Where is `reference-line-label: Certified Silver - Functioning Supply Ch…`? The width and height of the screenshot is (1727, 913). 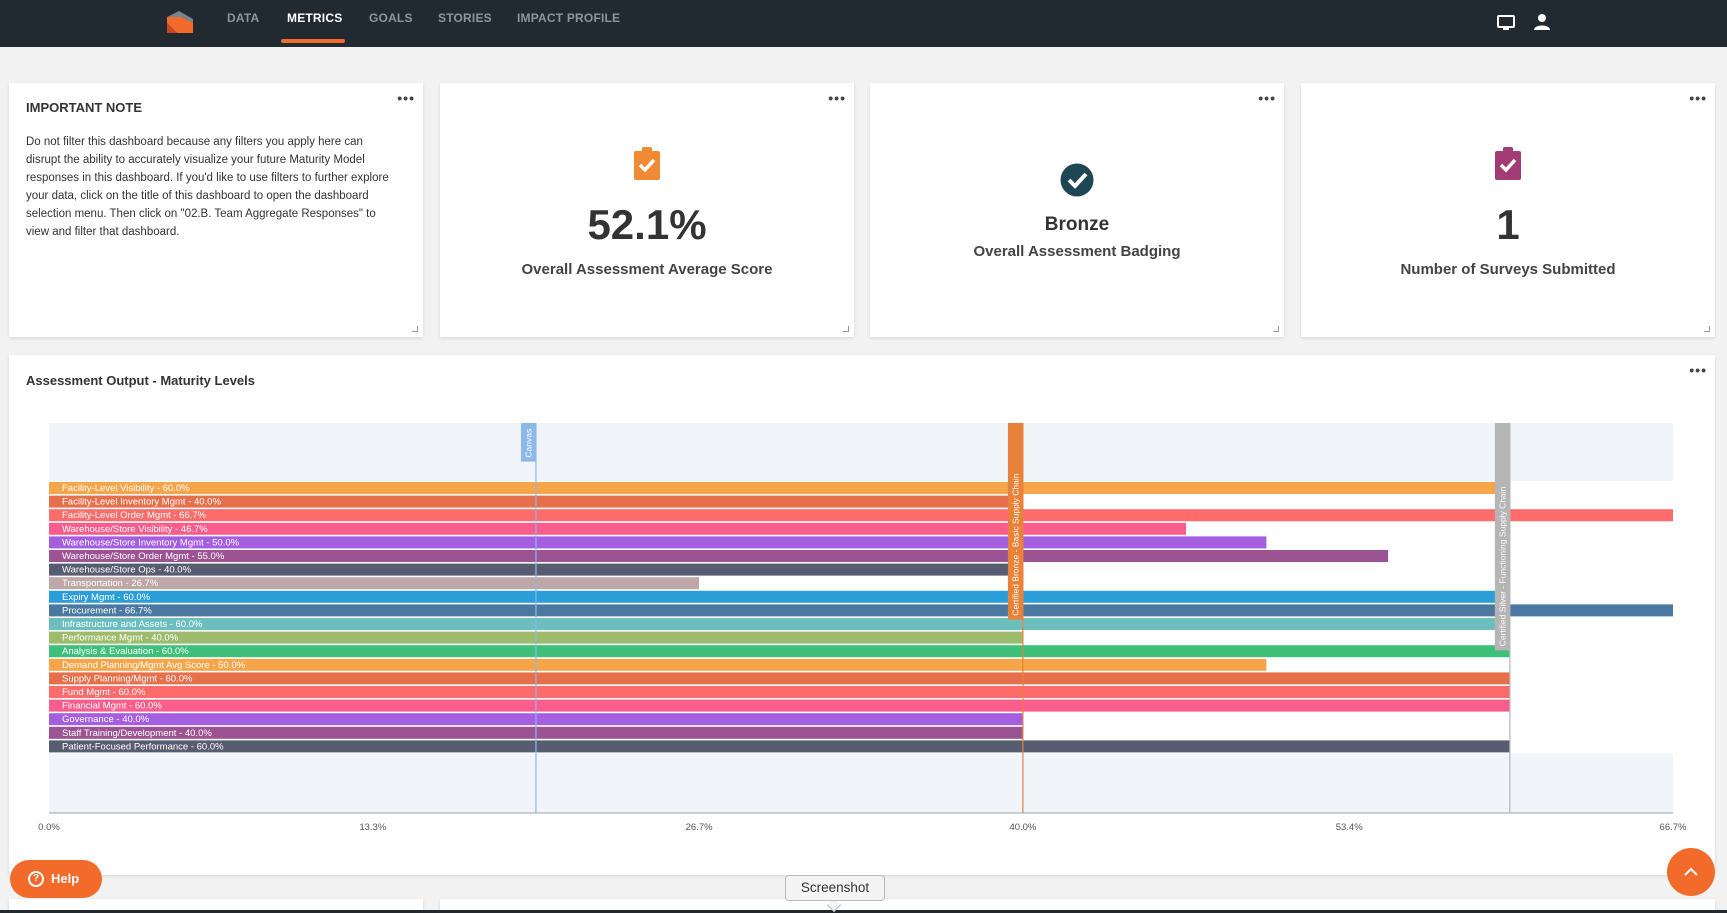 reference-line-label: Certified Silver - Functioning Supply Ch… is located at coordinates (1502, 566).